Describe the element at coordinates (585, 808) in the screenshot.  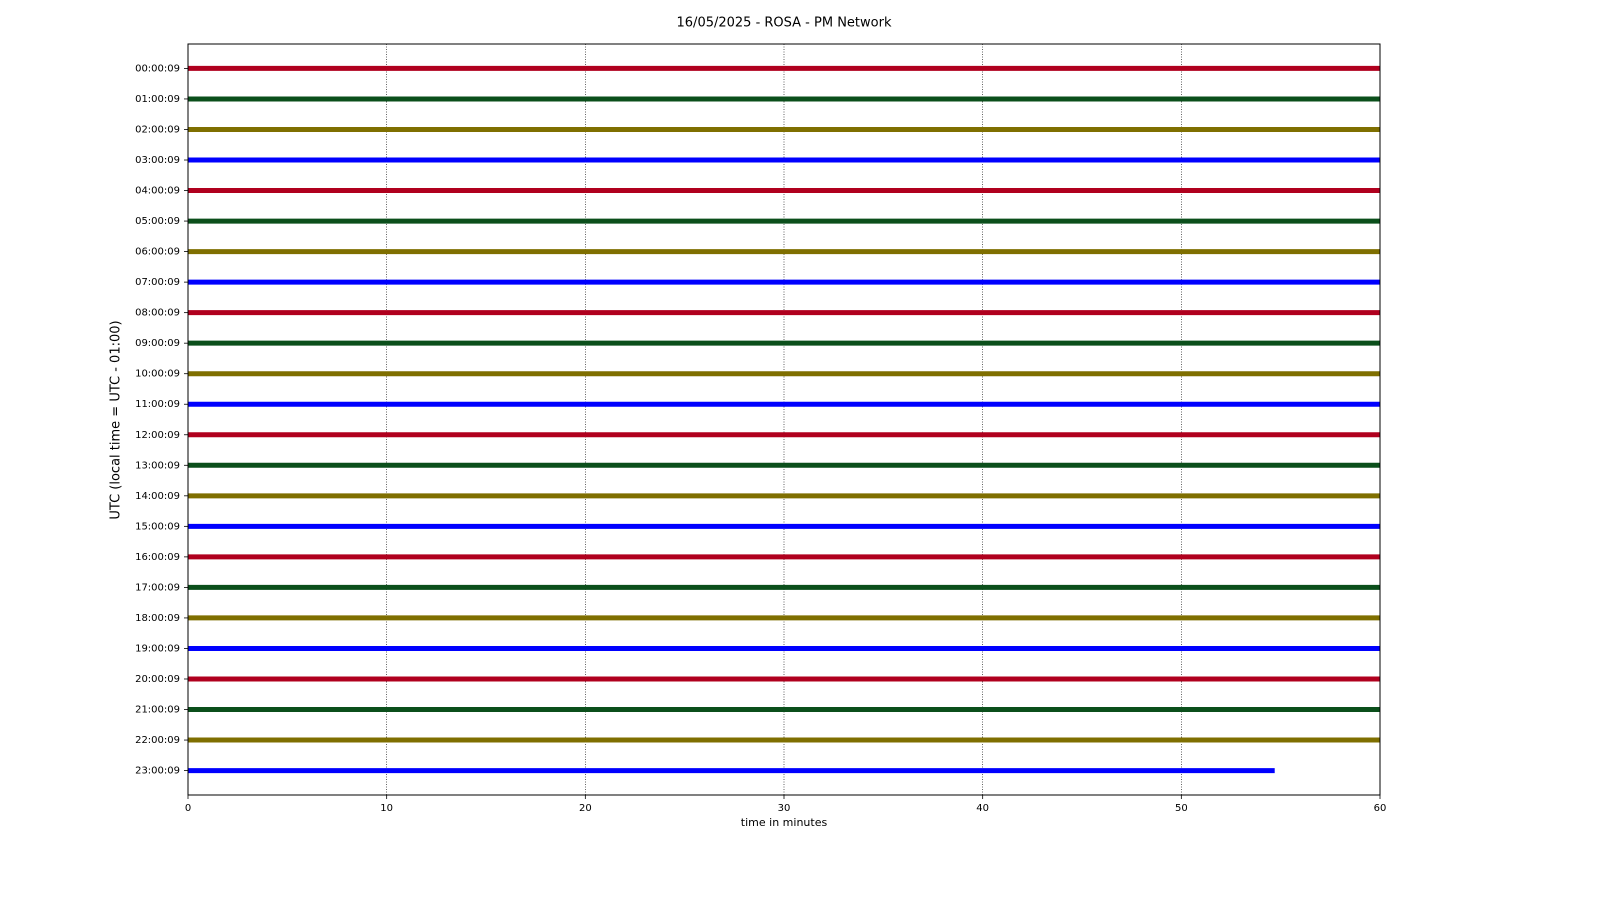
I see `x-tick-label: 20` at that location.